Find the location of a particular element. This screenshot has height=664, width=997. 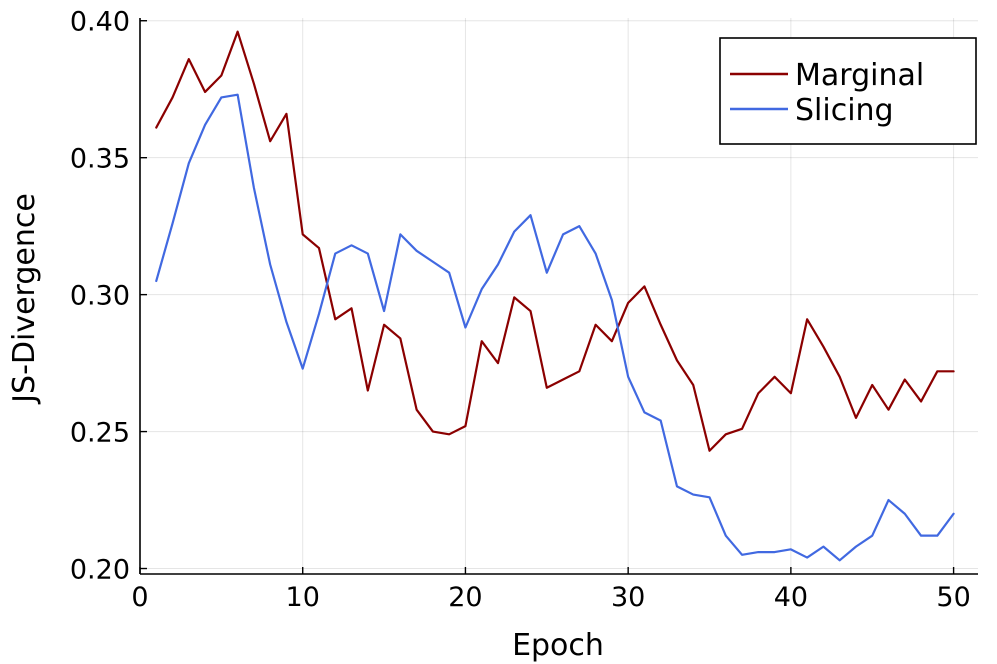

x-tick-label: 0 is located at coordinates (139, 597).